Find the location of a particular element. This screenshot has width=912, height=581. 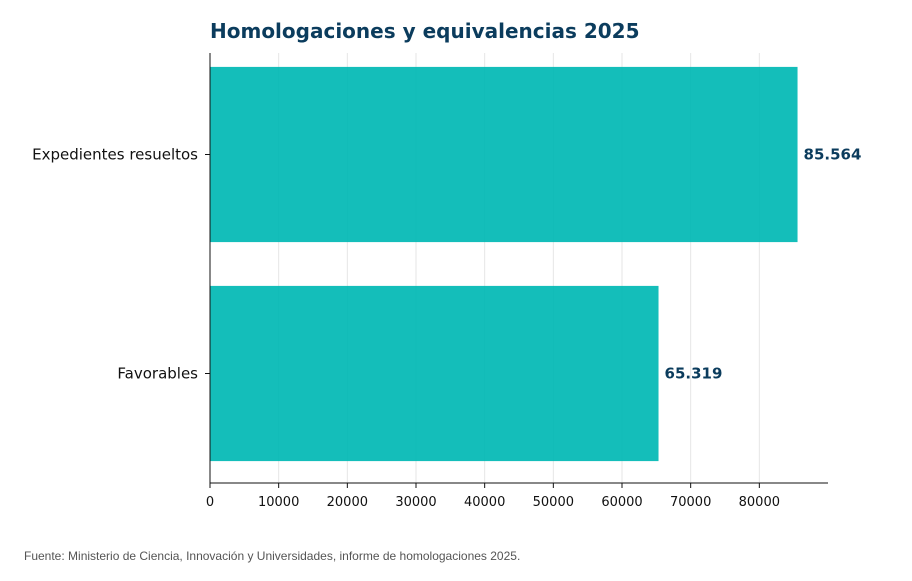

x-tick-label: 60000 is located at coordinates (621, 502).